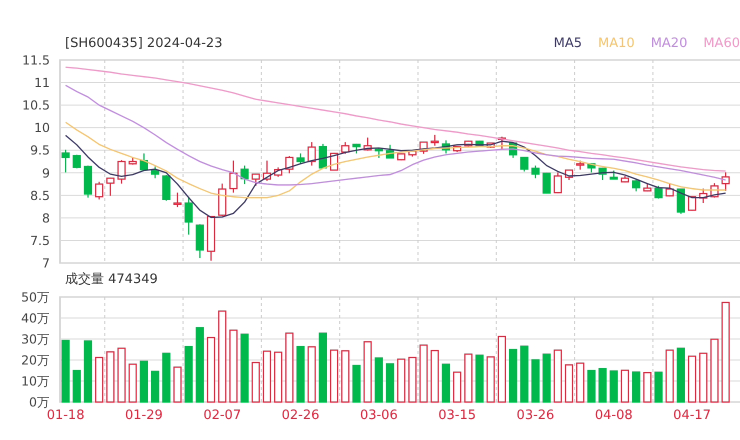 This screenshot has width=740, height=440. What do you see at coordinates (40, 240) in the screenshot?
I see `y-tick-label: 7.5` at bounding box center [40, 240].